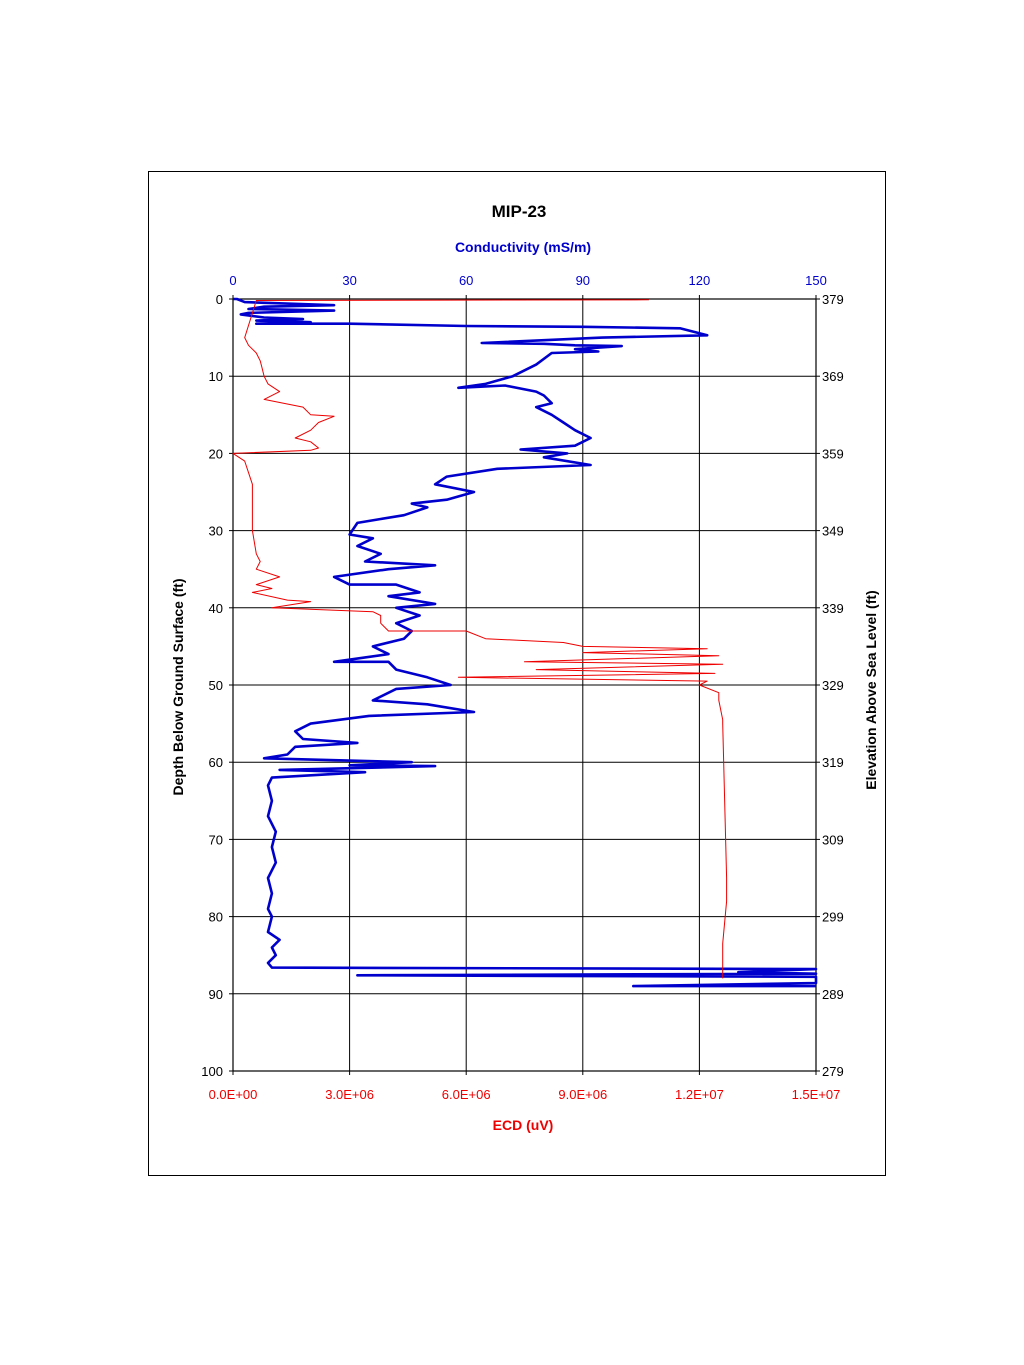 Image resolution: width=1024 pixels, height=1365 pixels. What do you see at coordinates (833, 376) in the screenshot?
I see `elevation-tick-label: 369` at bounding box center [833, 376].